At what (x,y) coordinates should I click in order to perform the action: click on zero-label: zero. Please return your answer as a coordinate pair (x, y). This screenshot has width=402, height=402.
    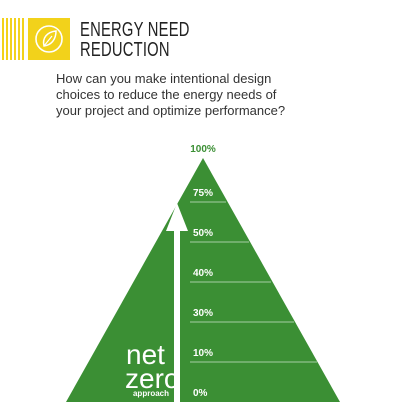
    Looking at the image, I should click on (152, 378).